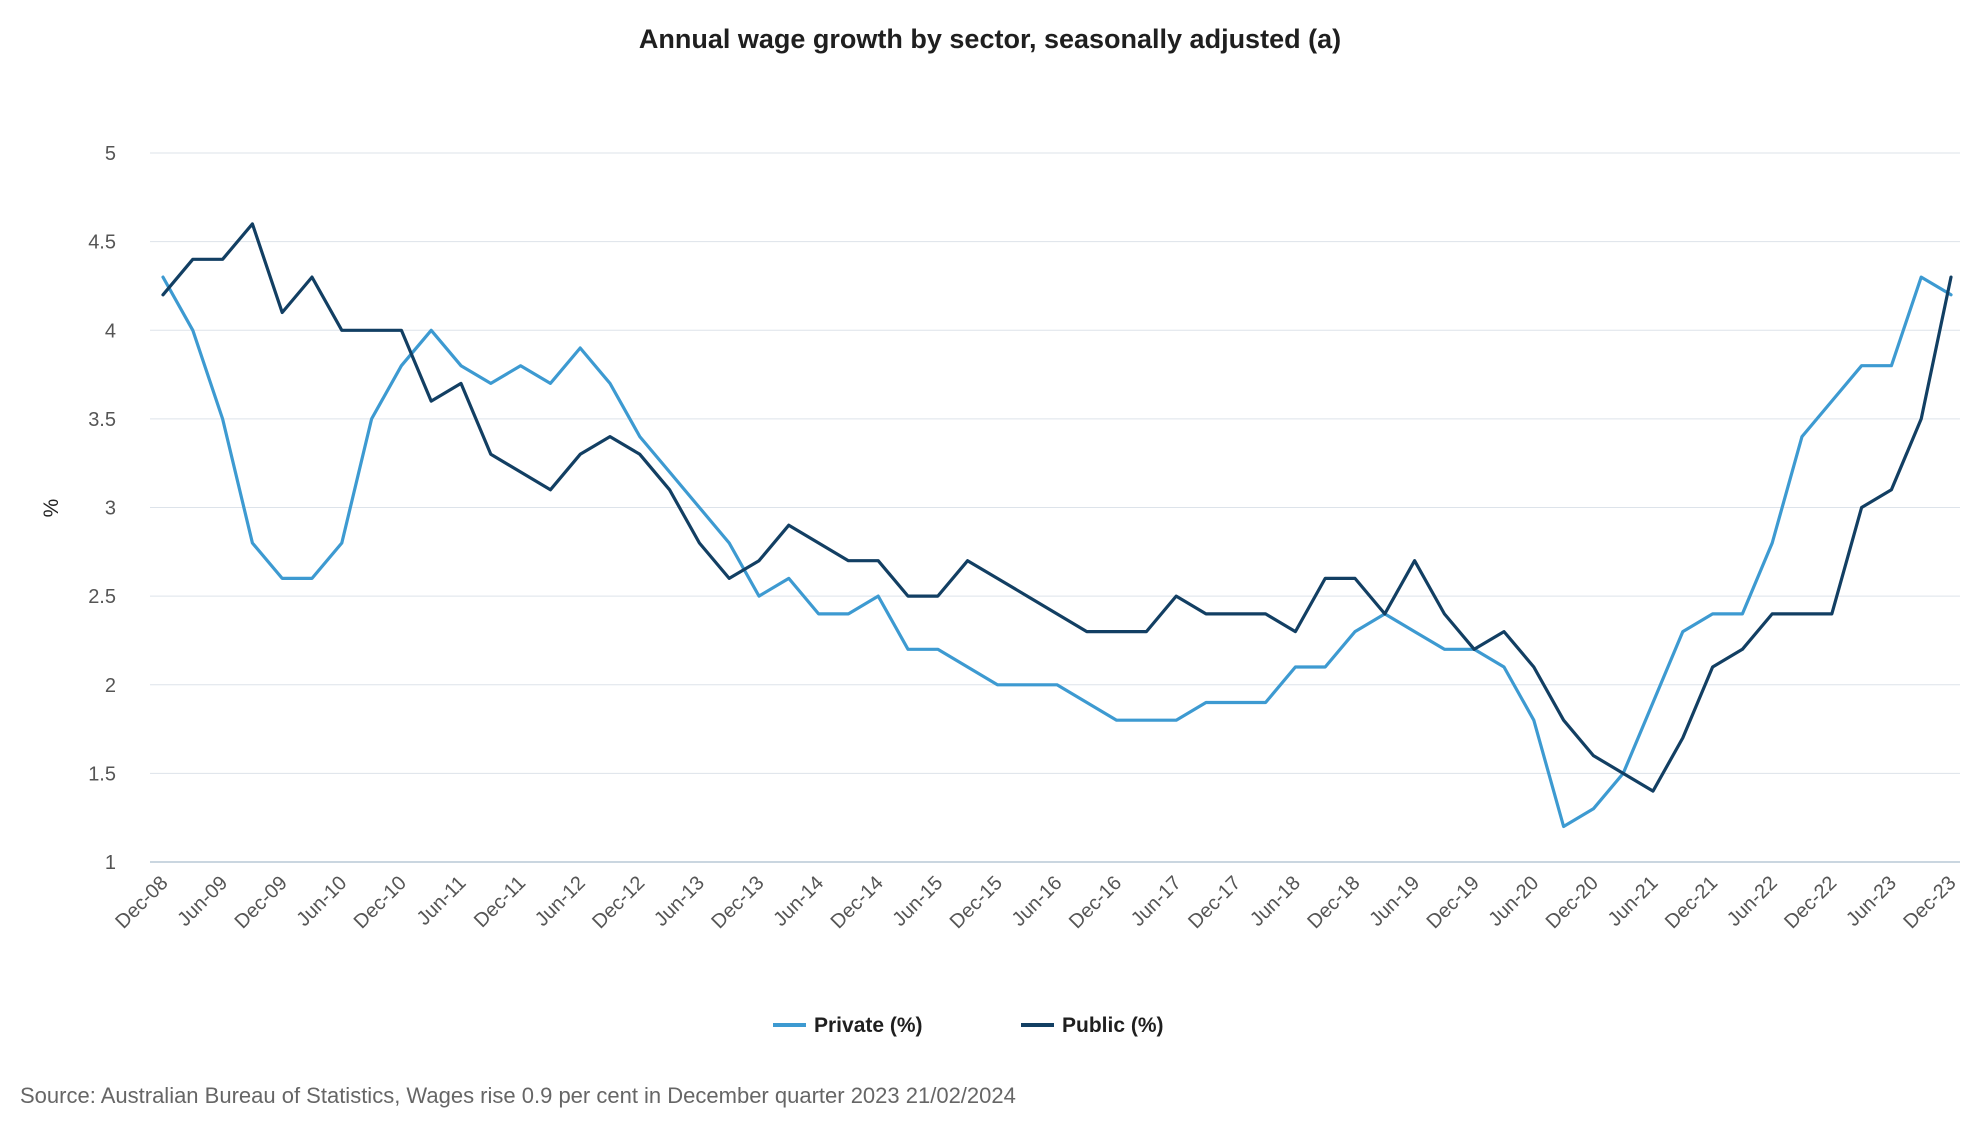  What do you see at coordinates (798, 901) in the screenshot?
I see `x-tick-label: Jun-14` at bounding box center [798, 901].